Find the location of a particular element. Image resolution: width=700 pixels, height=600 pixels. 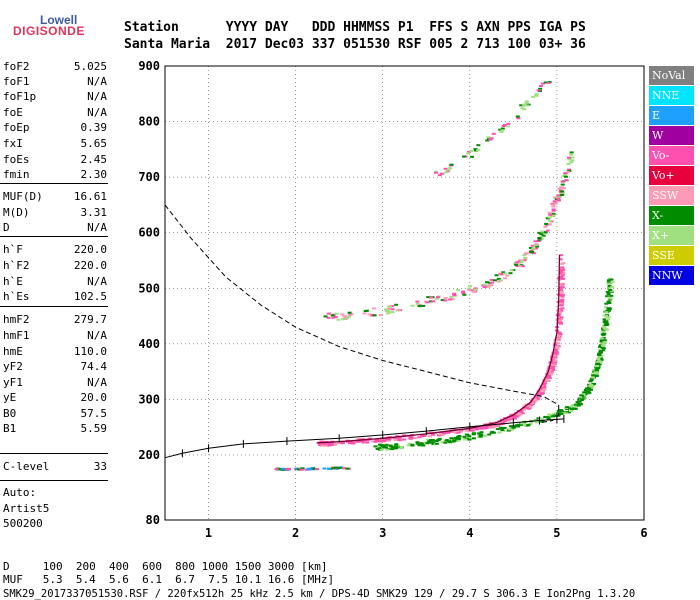

auto-label: Auto: is located at coordinates (20, 492).